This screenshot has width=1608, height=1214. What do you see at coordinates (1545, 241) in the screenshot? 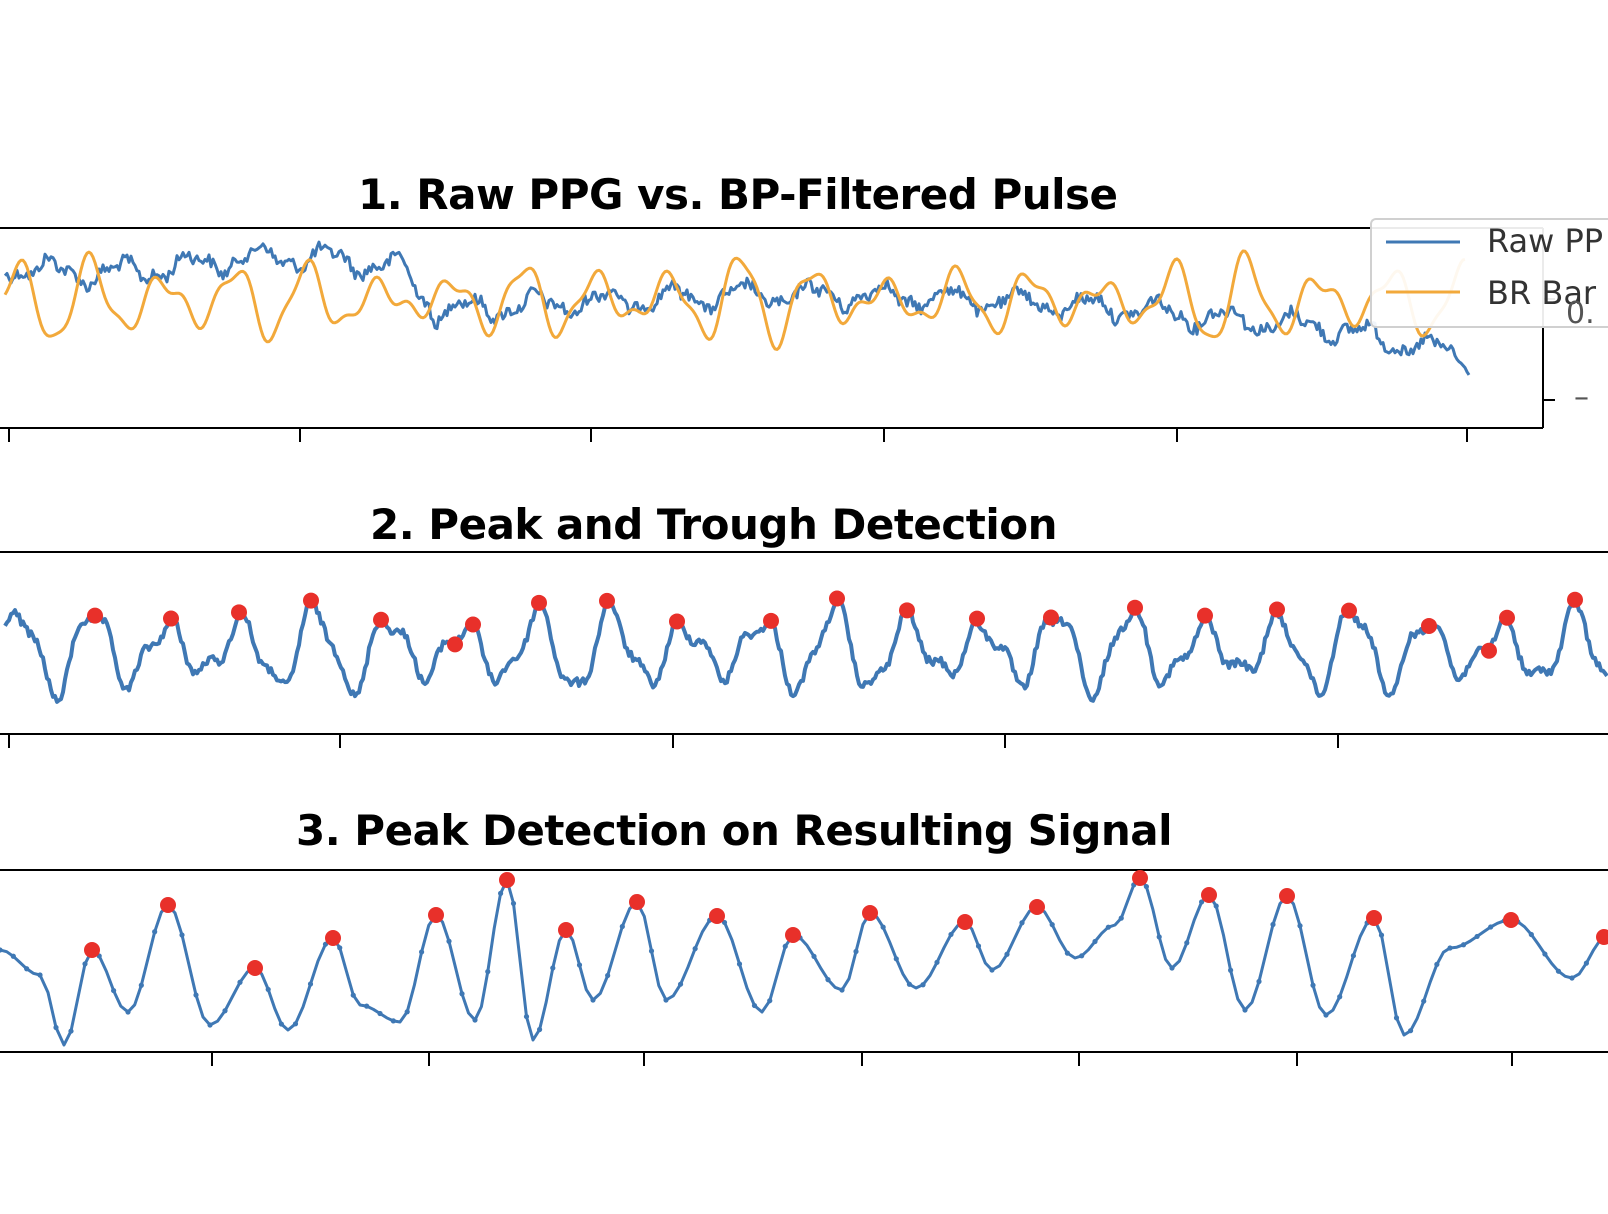
I see `legend-entry-raw: Raw PP` at bounding box center [1545, 241].